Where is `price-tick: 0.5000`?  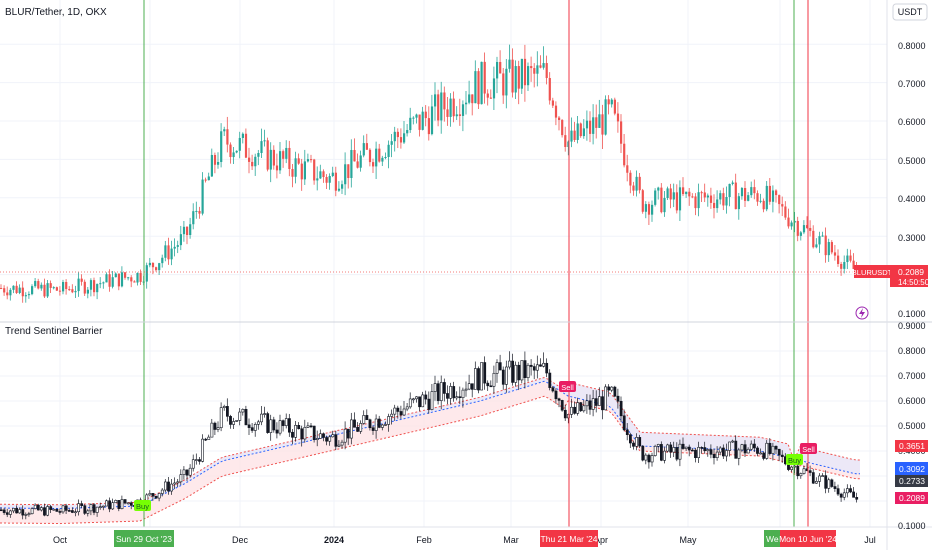
price-tick: 0.5000 is located at coordinates (912, 426).